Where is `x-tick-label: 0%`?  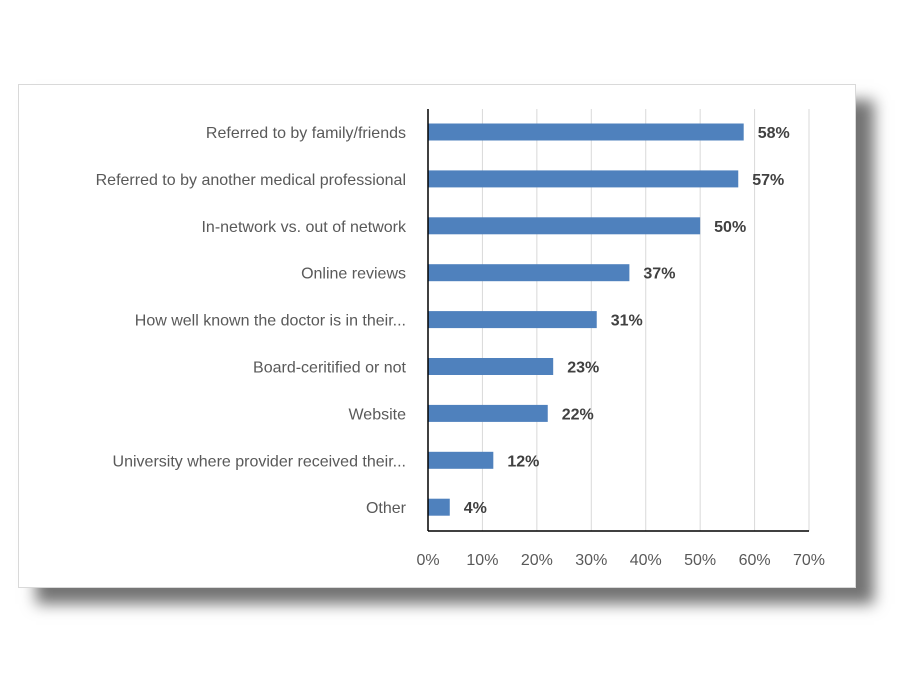
x-tick-label: 0% is located at coordinates (427, 560).